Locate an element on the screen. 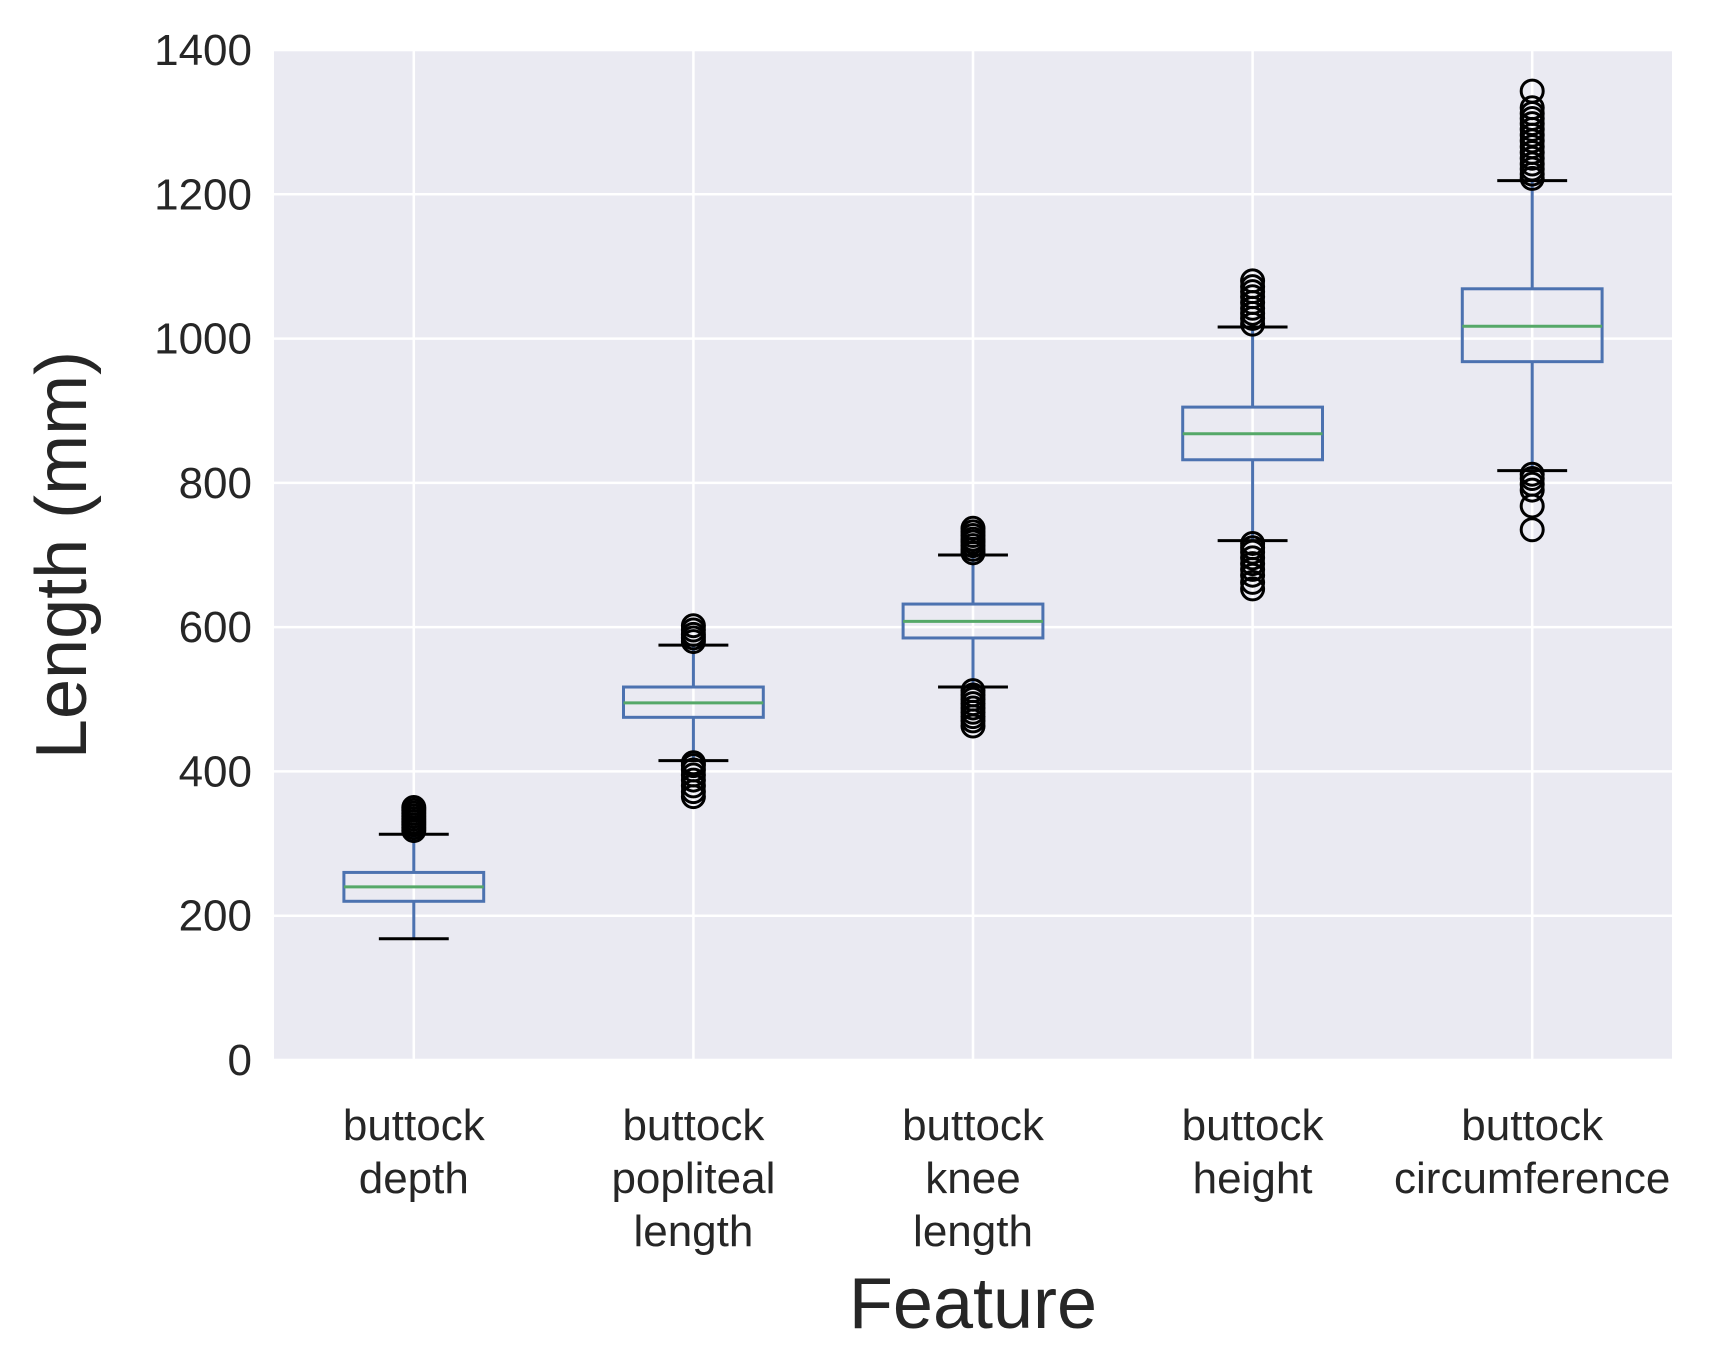 The width and height of the screenshot is (1713, 1363). x-tick-label: height is located at coordinates (1253, 1178).